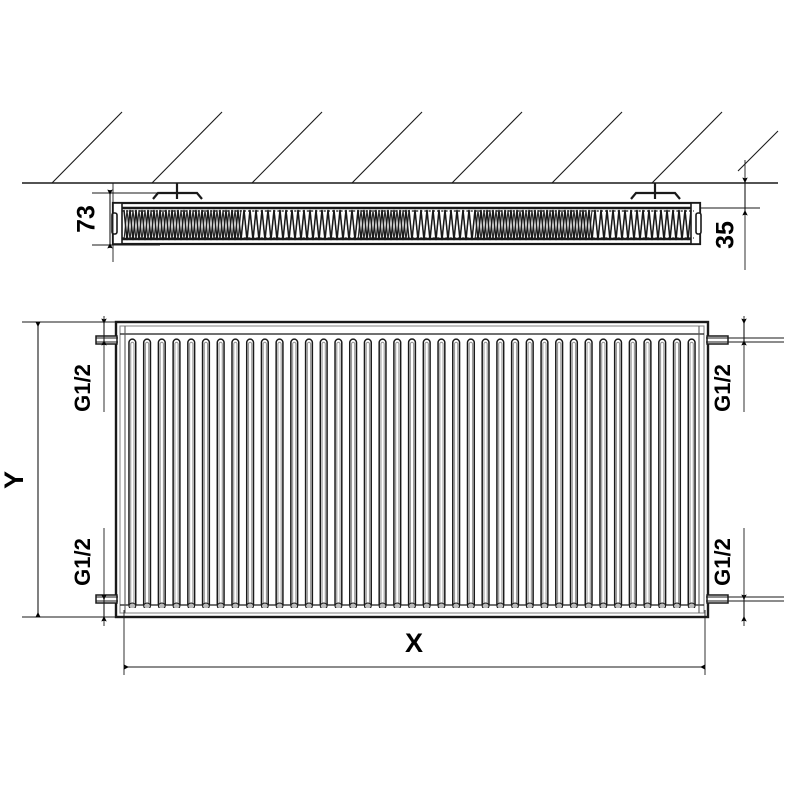 This screenshot has height=800, width=800. Describe the element at coordinates (717, 340) in the screenshot. I see `connection-stub-top-right` at that location.